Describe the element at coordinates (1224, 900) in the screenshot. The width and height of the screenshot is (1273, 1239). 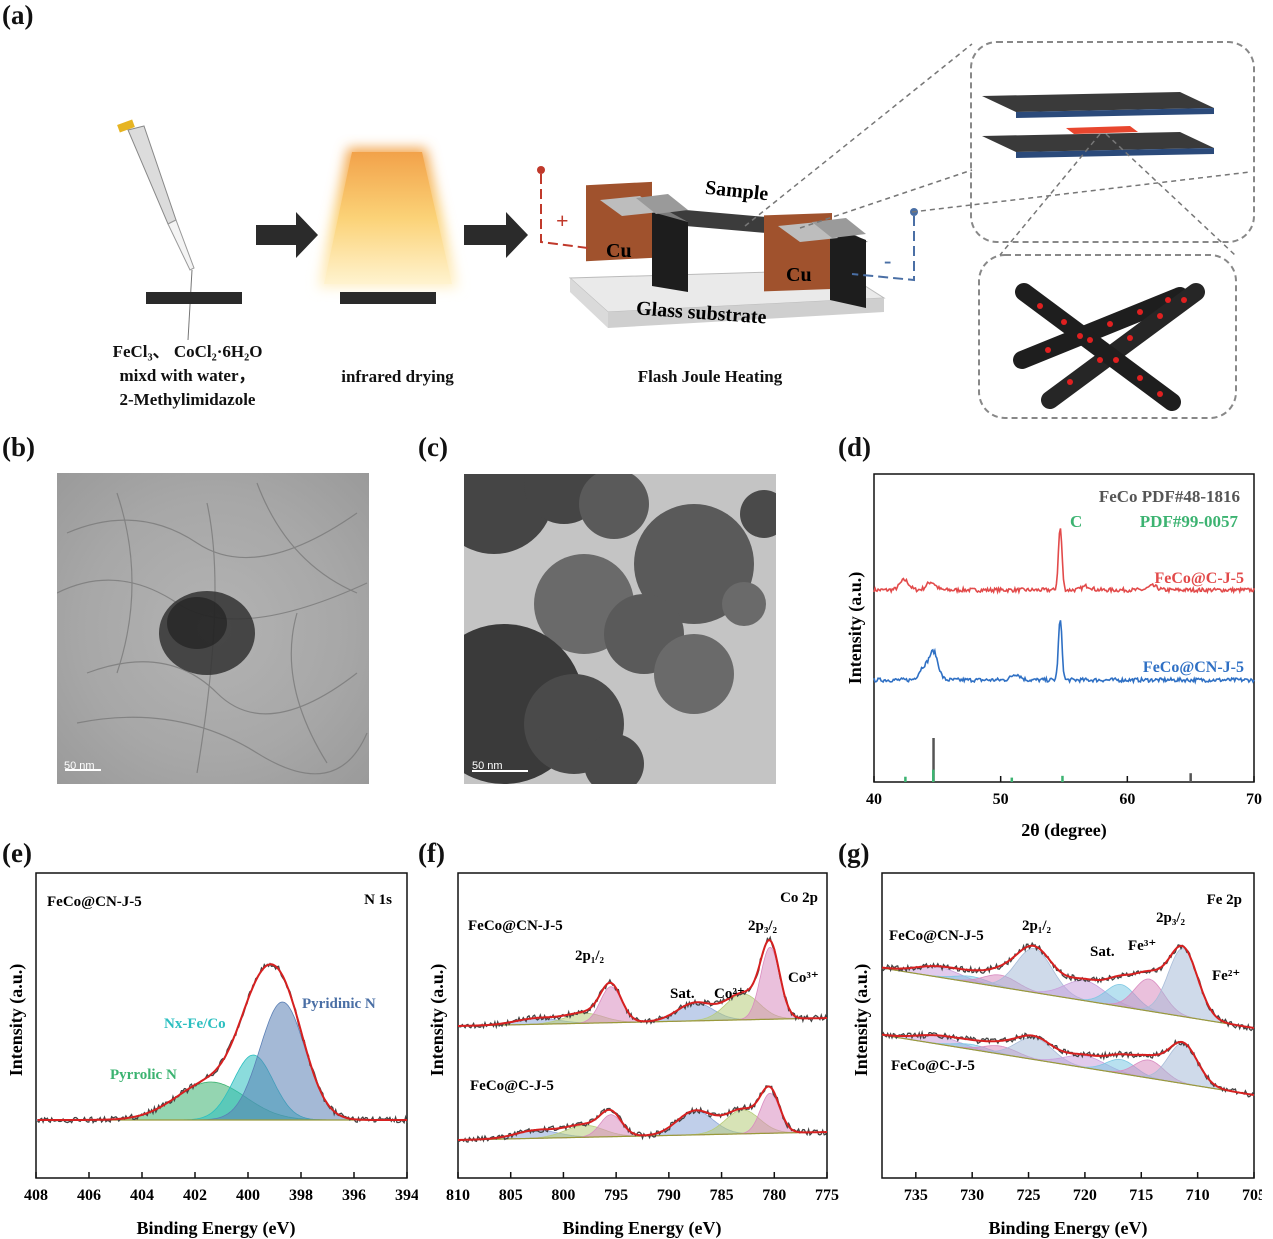
I see `xps-fe-region-label: Fe 2p` at that location.